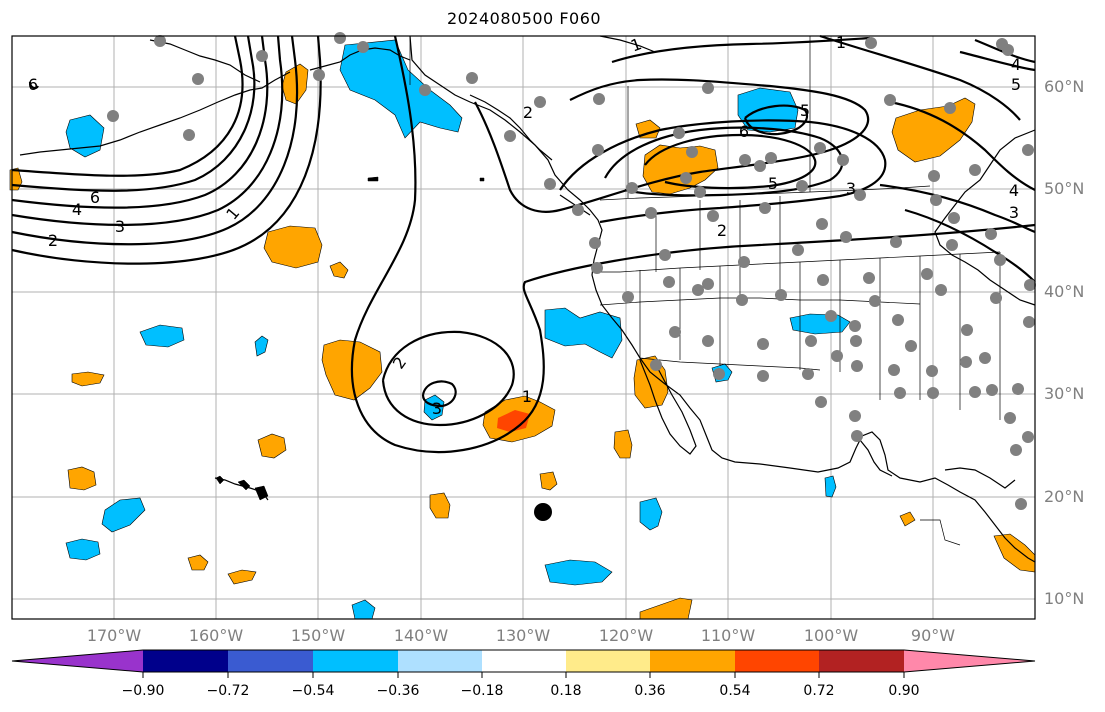 Image resolution: width=1105 pixels, height=712 pixels. I want to click on colorbar-tick-label: −0.36, so click(398, 691).